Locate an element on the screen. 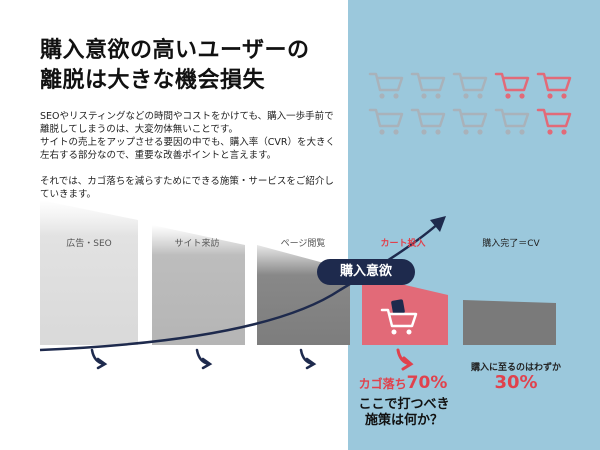 The image size is (600, 450). stage-label-3: ページ閲覧 is located at coordinates (303, 244).